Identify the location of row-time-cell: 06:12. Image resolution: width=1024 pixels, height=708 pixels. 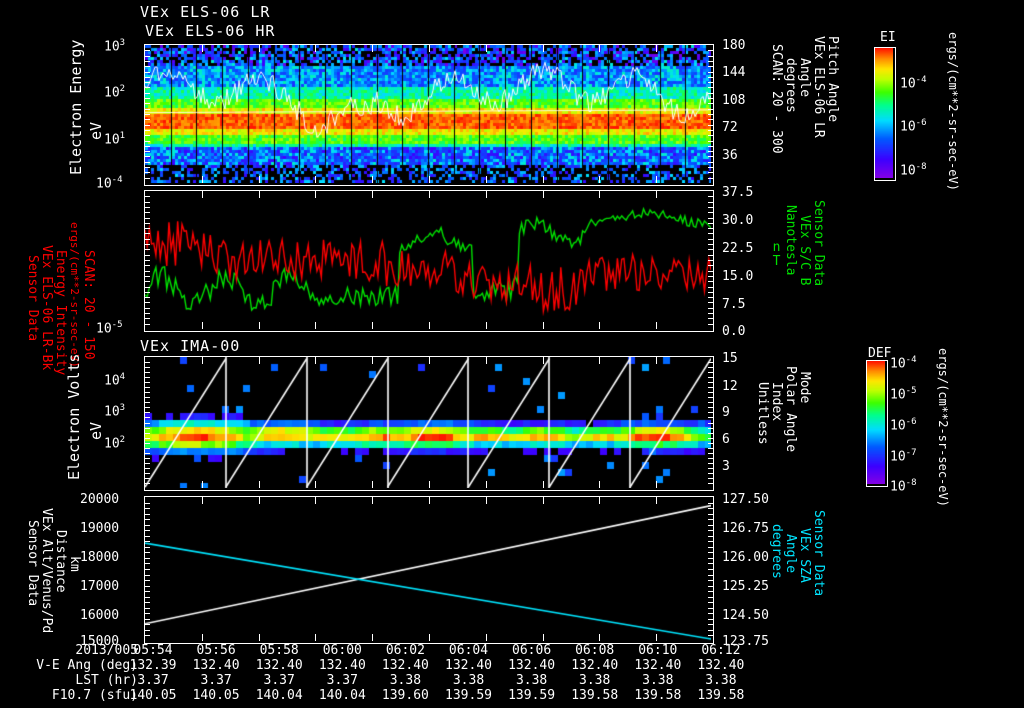
(721, 650).